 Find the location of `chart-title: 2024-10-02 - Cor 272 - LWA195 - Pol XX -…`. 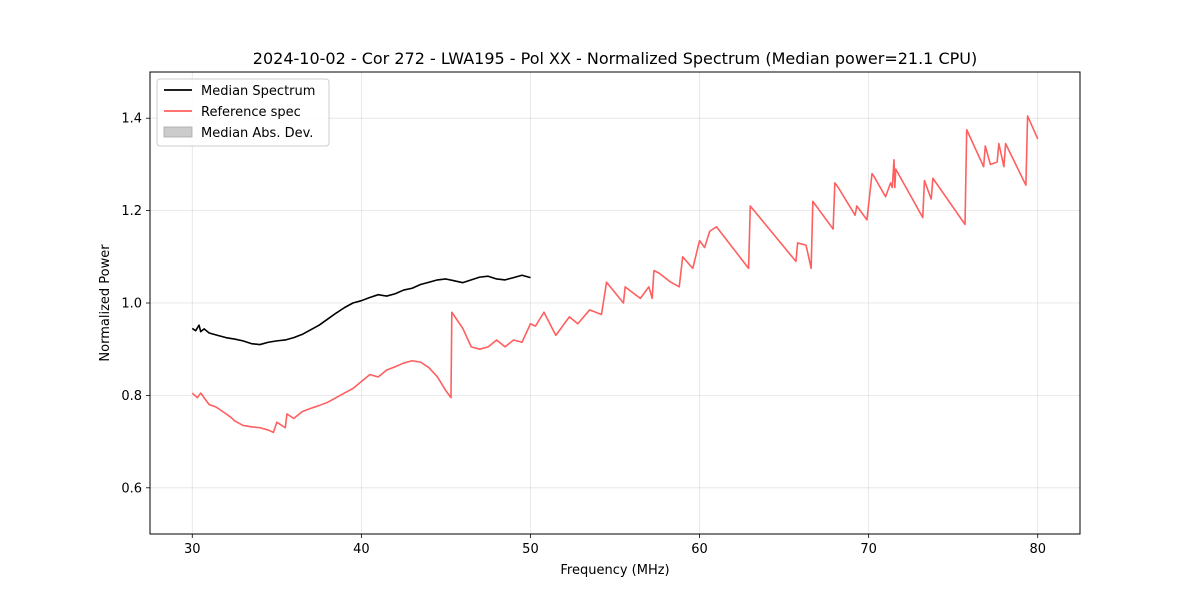

chart-title: 2024-10-02 - Cor 272 - LWA195 - Pol XX -… is located at coordinates (615, 58).